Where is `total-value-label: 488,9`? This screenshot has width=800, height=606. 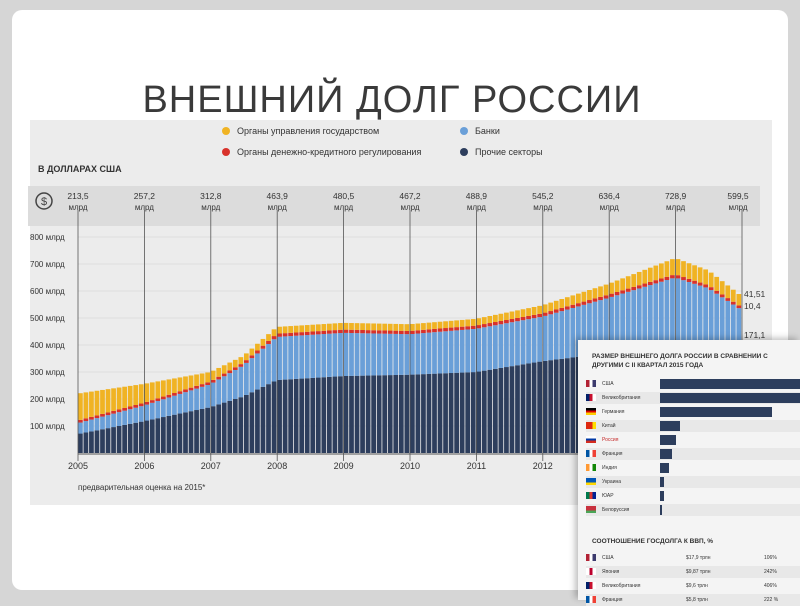
total-value-label: 488,9 is located at coordinates (477, 196).